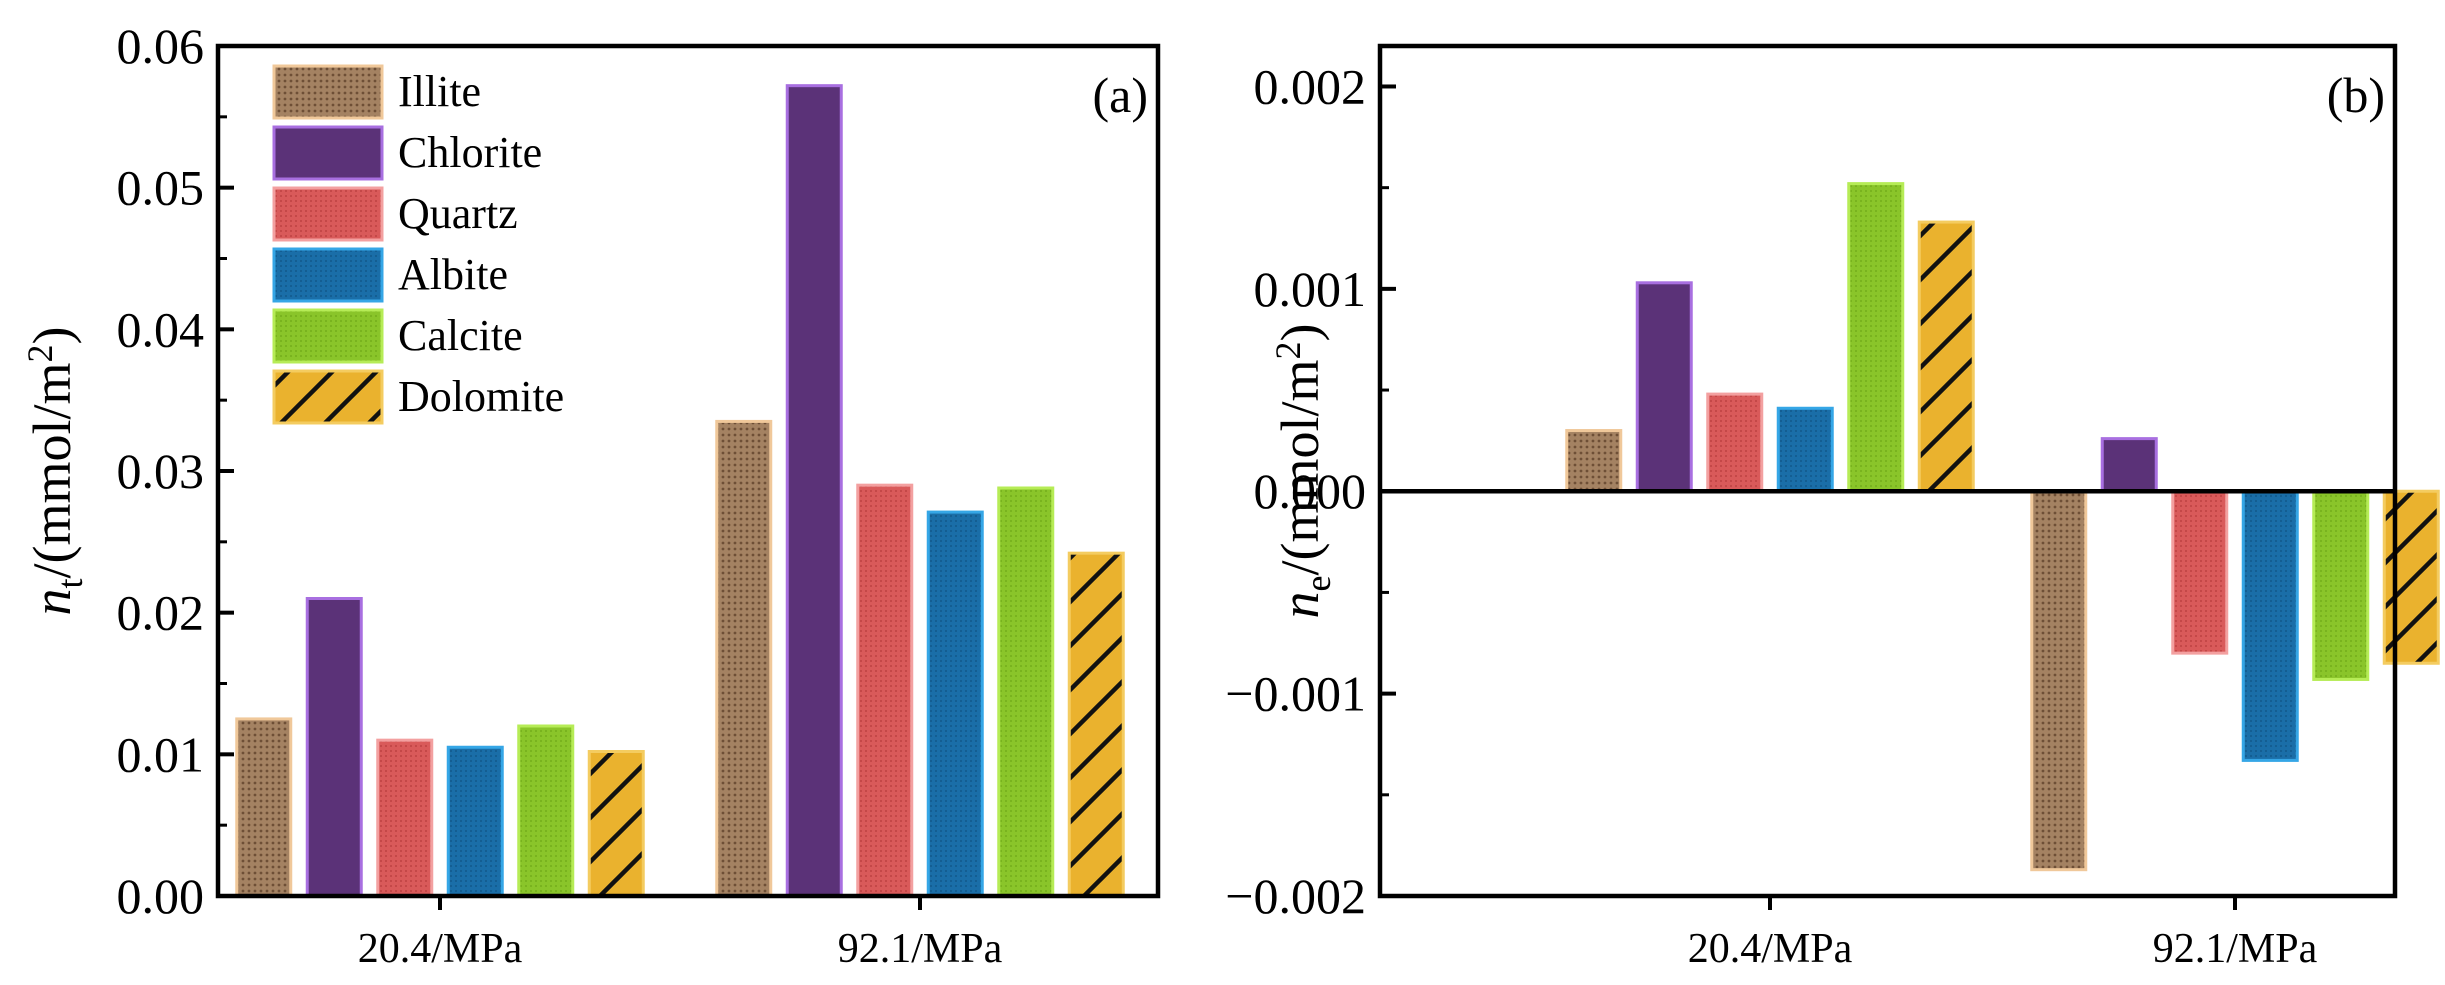 The height and width of the screenshot is (985, 2445). What do you see at coordinates (52, 470) in the screenshot?
I see `chart-a-y-title-unit: /(mmol/m` at bounding box center [52, 470].